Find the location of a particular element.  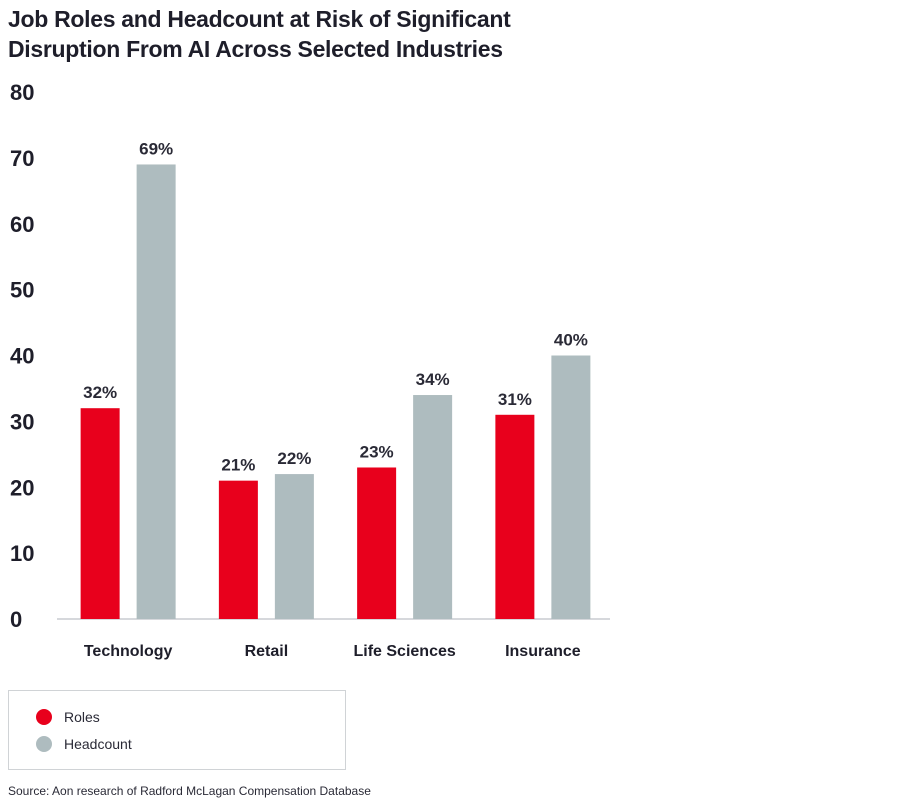

bar-headcount-life-sciences is located at coordinates (433, 507).